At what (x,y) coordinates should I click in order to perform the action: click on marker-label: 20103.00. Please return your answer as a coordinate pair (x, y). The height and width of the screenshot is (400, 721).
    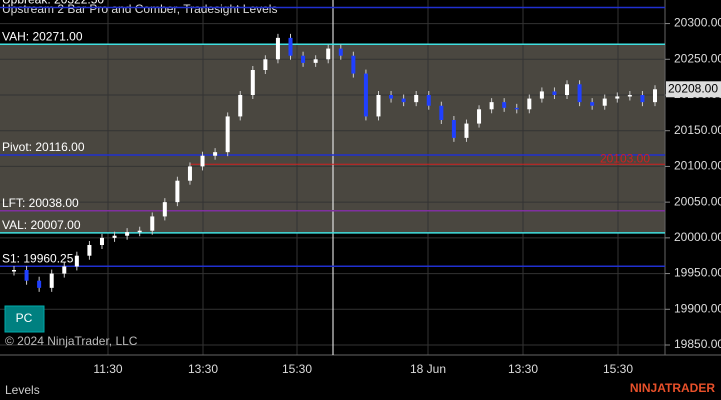
    Looking at the image, I should click on (625, 158).